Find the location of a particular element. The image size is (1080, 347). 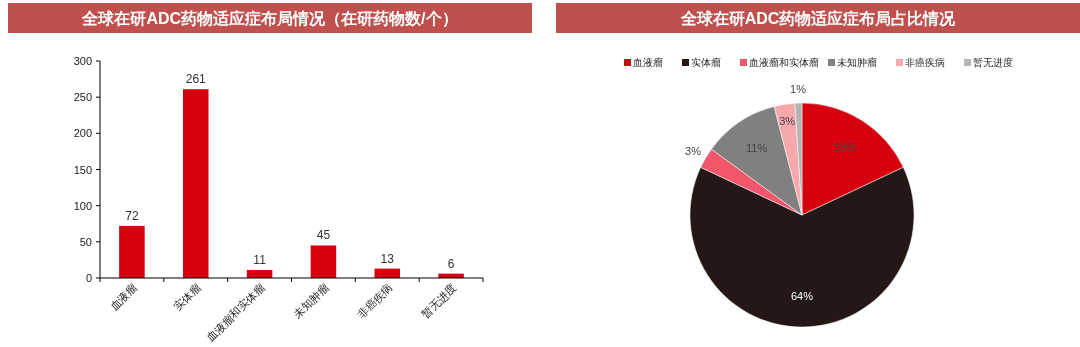

y-tick-label: 200 is located at coordinates (82, 133).